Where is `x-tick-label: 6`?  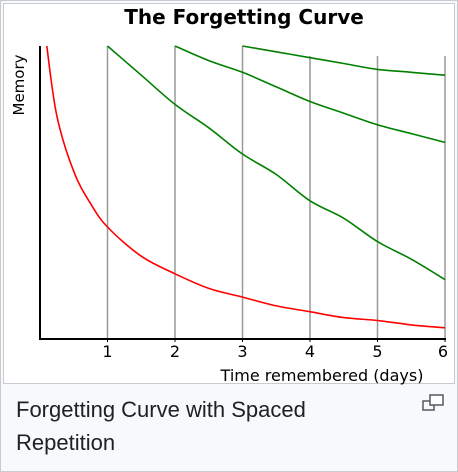
x-tick-label: 6 is located at coordinates (443, 351).